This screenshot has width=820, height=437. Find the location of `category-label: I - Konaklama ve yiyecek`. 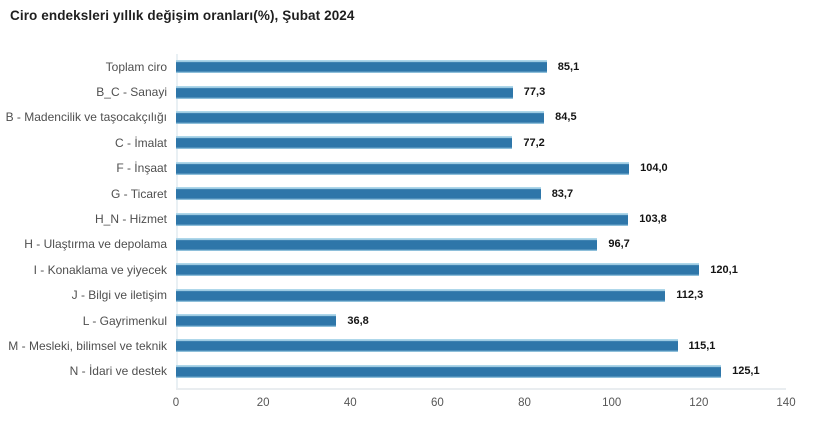

category-label: I - Konaklama ve yiyecek is located at coordinates (100, 269).